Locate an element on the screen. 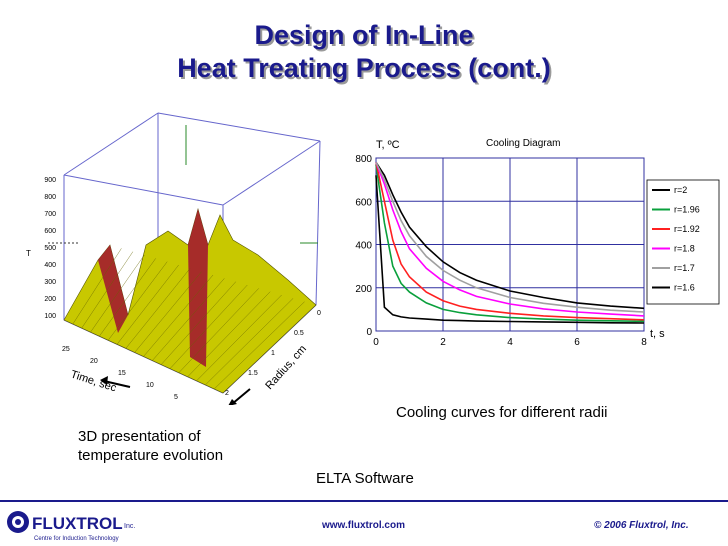 This screenshot has width=728, height=546. z-tick-label: 100 is located at coordinates (50, 316).